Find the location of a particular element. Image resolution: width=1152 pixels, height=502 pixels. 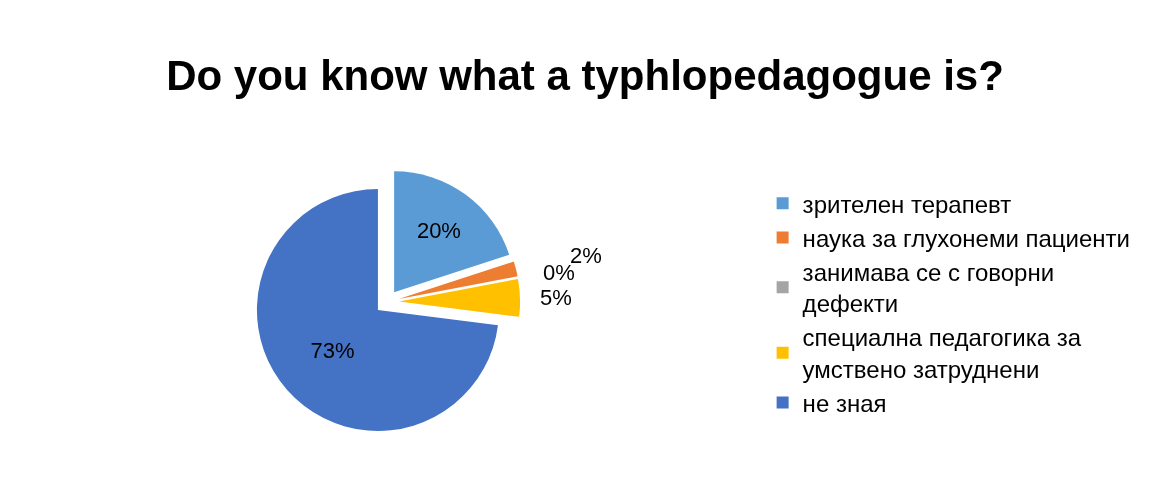

data-label: 73% is located at coordinates (332, 350).